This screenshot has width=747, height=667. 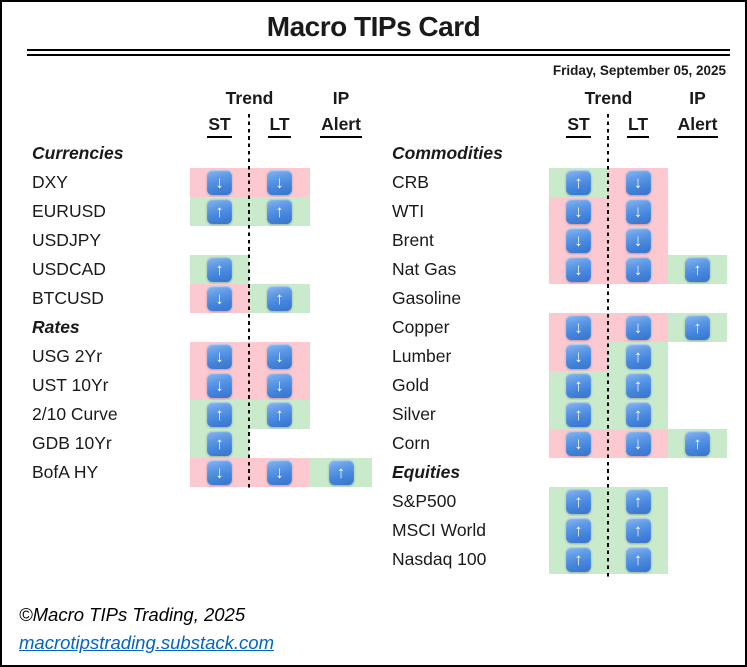 I want to click on table-row: UST 10Yr ↓ ↓, so click(x=373, y=385).